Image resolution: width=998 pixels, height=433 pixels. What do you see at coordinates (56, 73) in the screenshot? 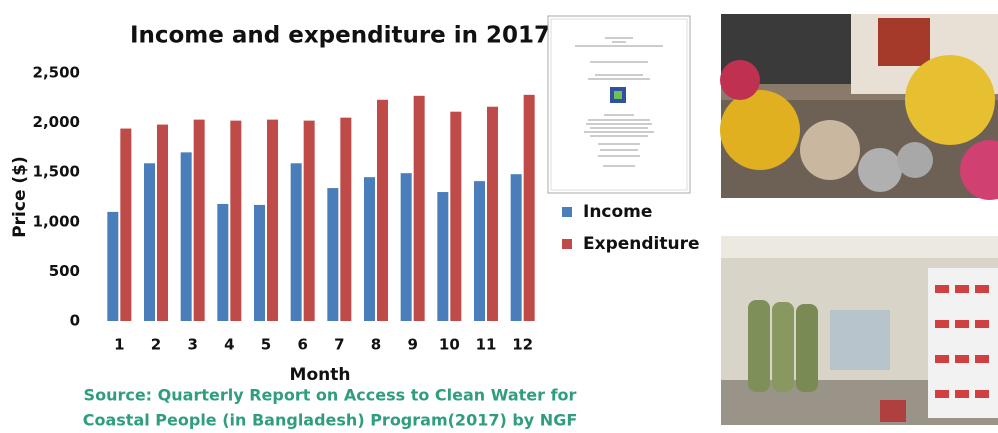
I see `y-tick-label: 2,500` at bounding box center [56, 73].